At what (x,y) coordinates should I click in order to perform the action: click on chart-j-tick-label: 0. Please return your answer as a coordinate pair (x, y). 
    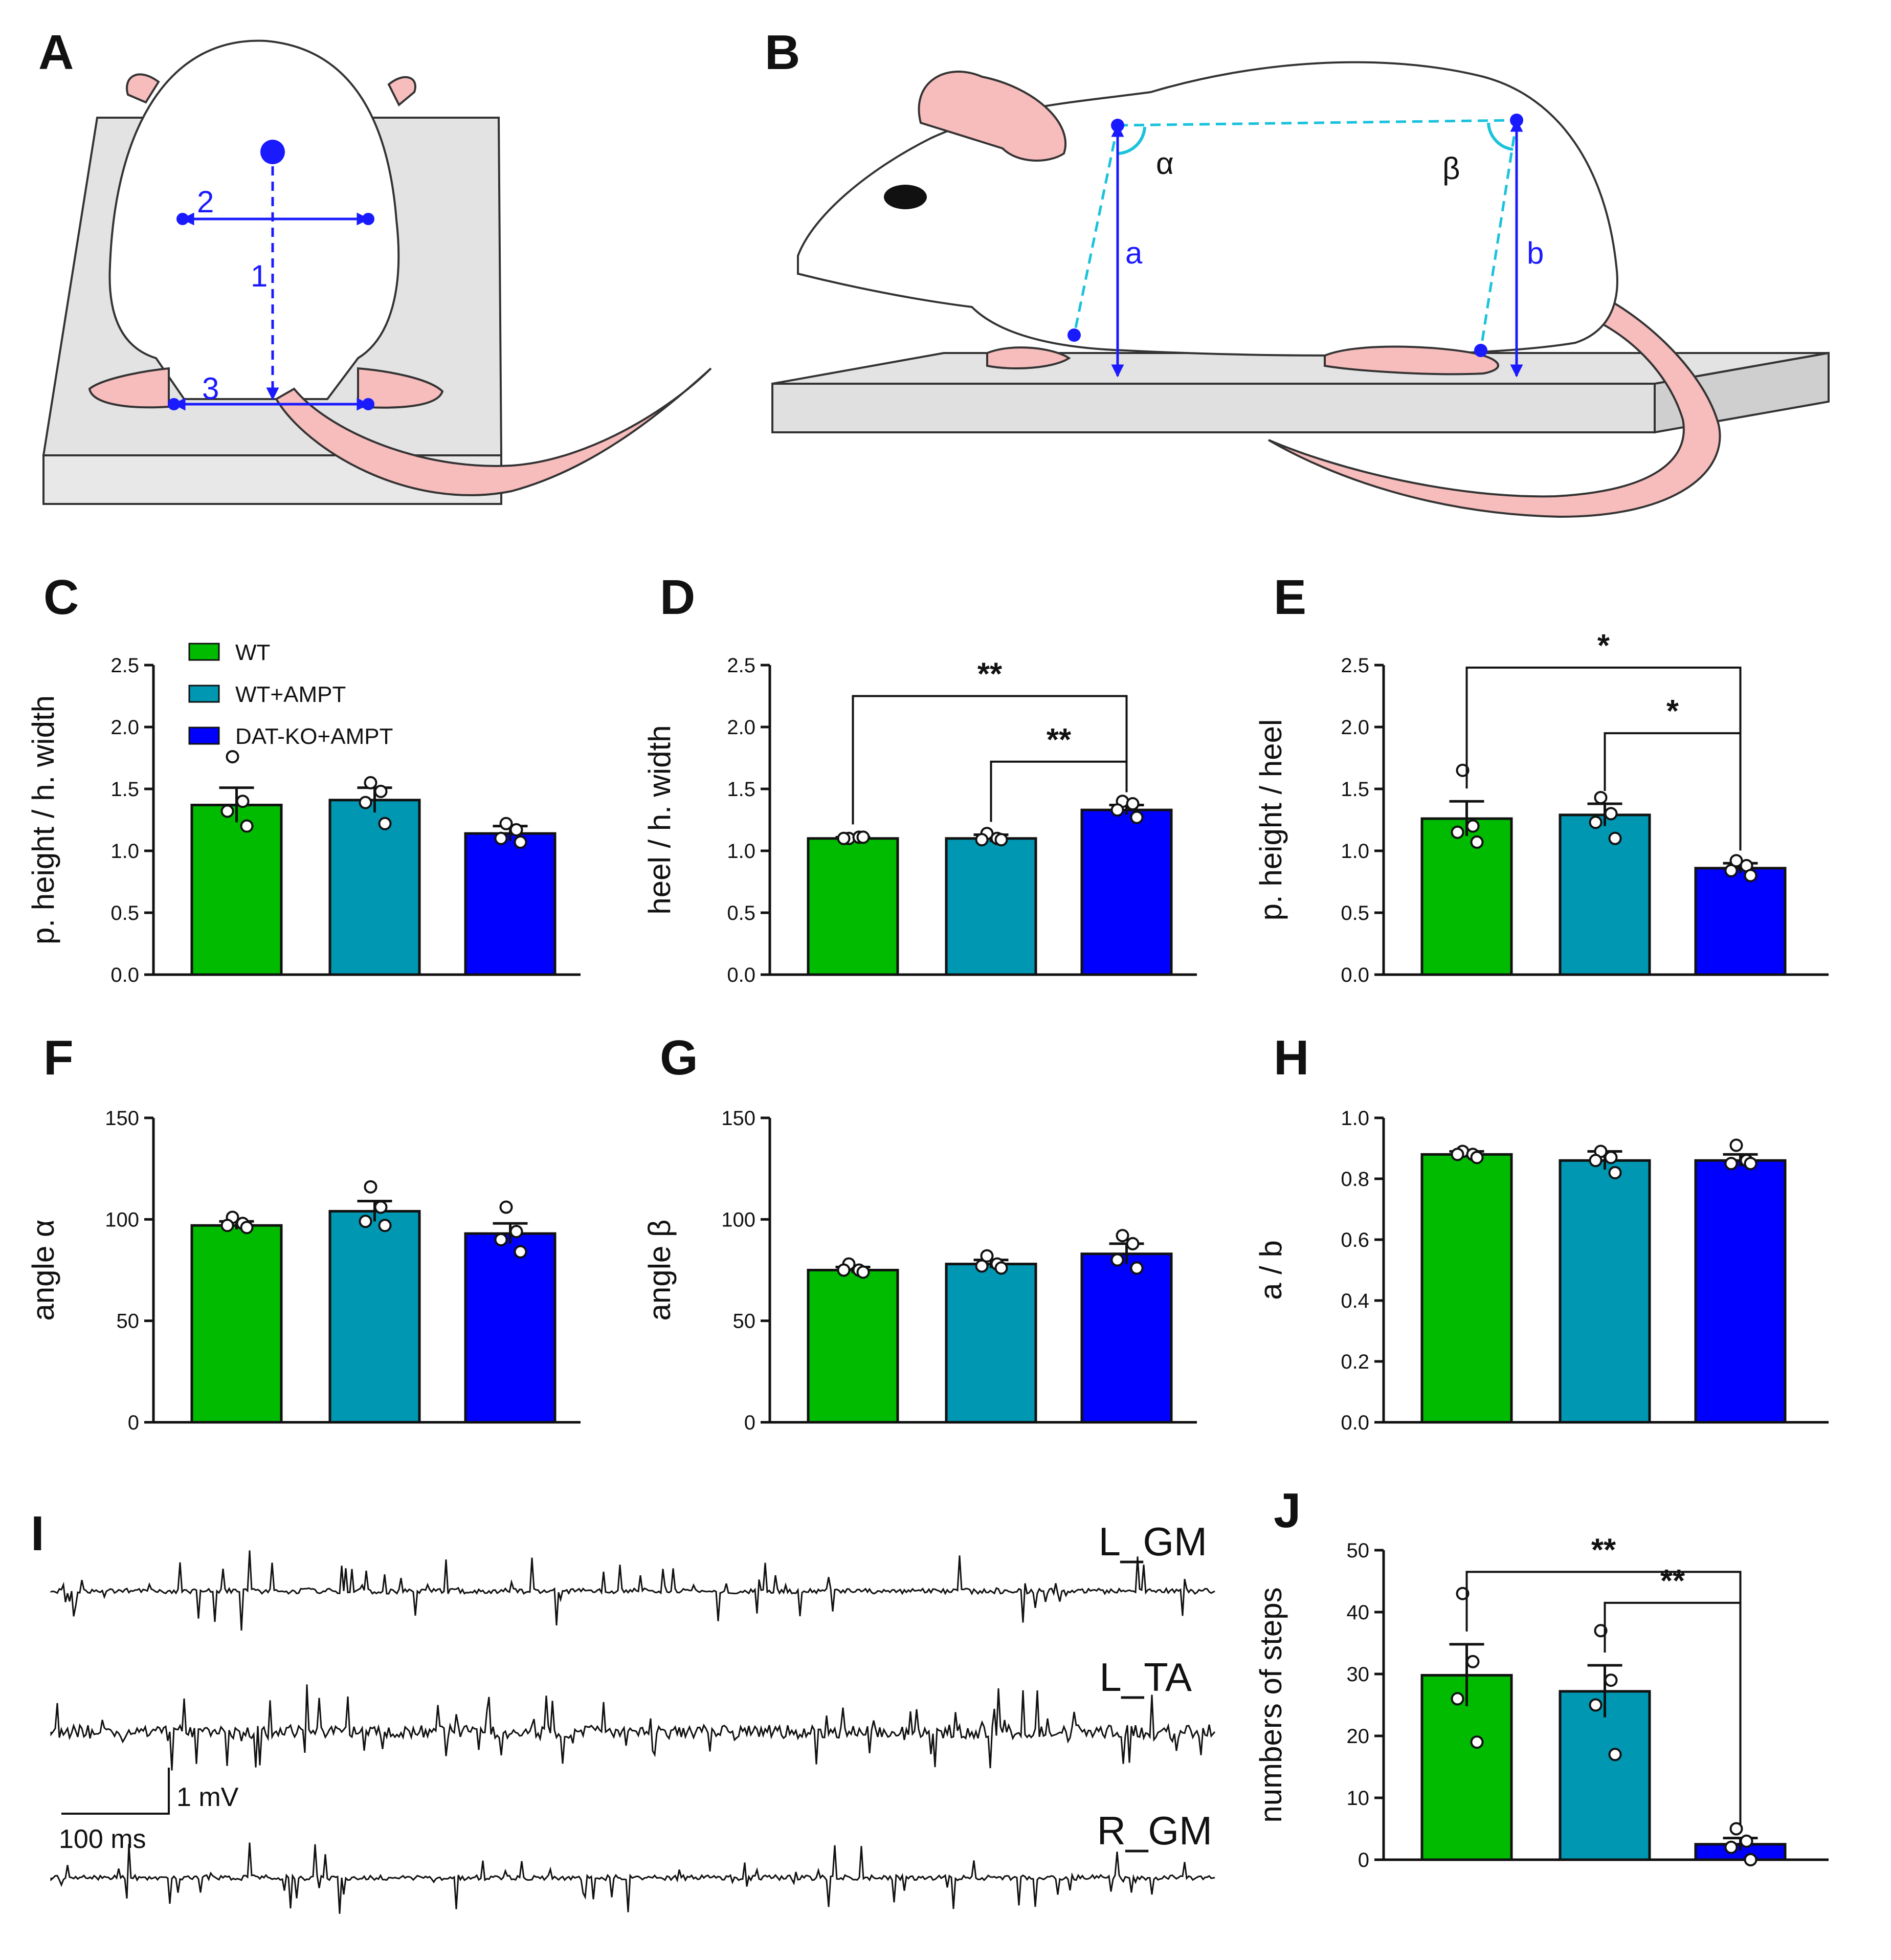
    Looking at the image, I should click on (1363, 1860).